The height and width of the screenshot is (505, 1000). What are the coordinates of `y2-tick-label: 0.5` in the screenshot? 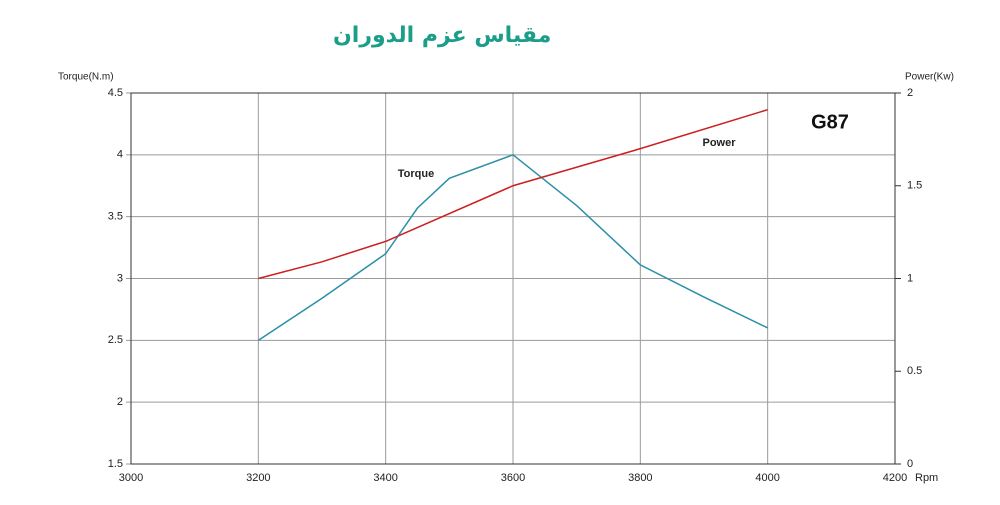 It's located at (914, 371).